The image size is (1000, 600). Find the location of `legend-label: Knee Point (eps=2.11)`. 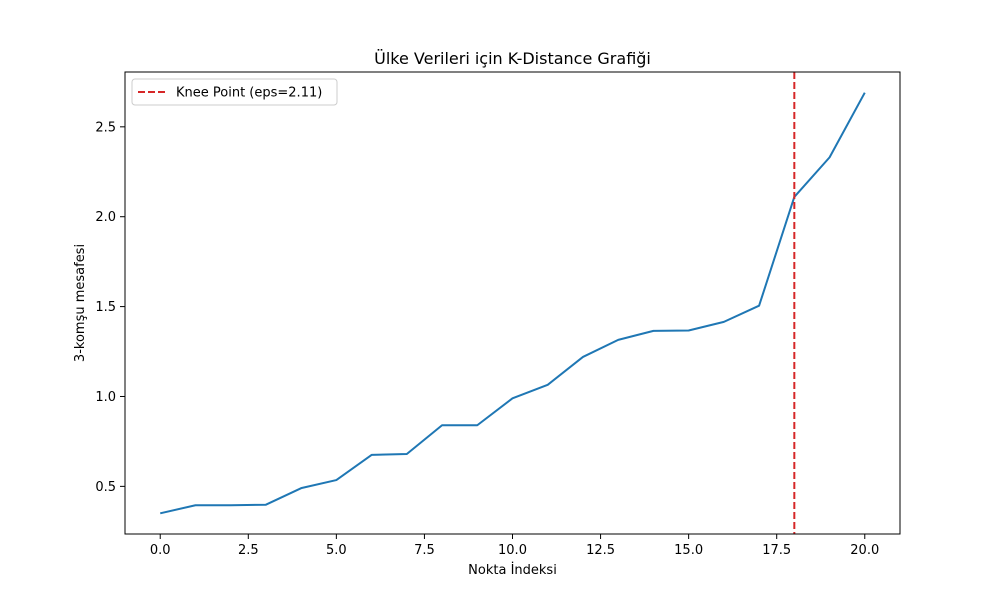

legend-label: Knee Point (eps=2.11) is located at coordinates (249, 93).